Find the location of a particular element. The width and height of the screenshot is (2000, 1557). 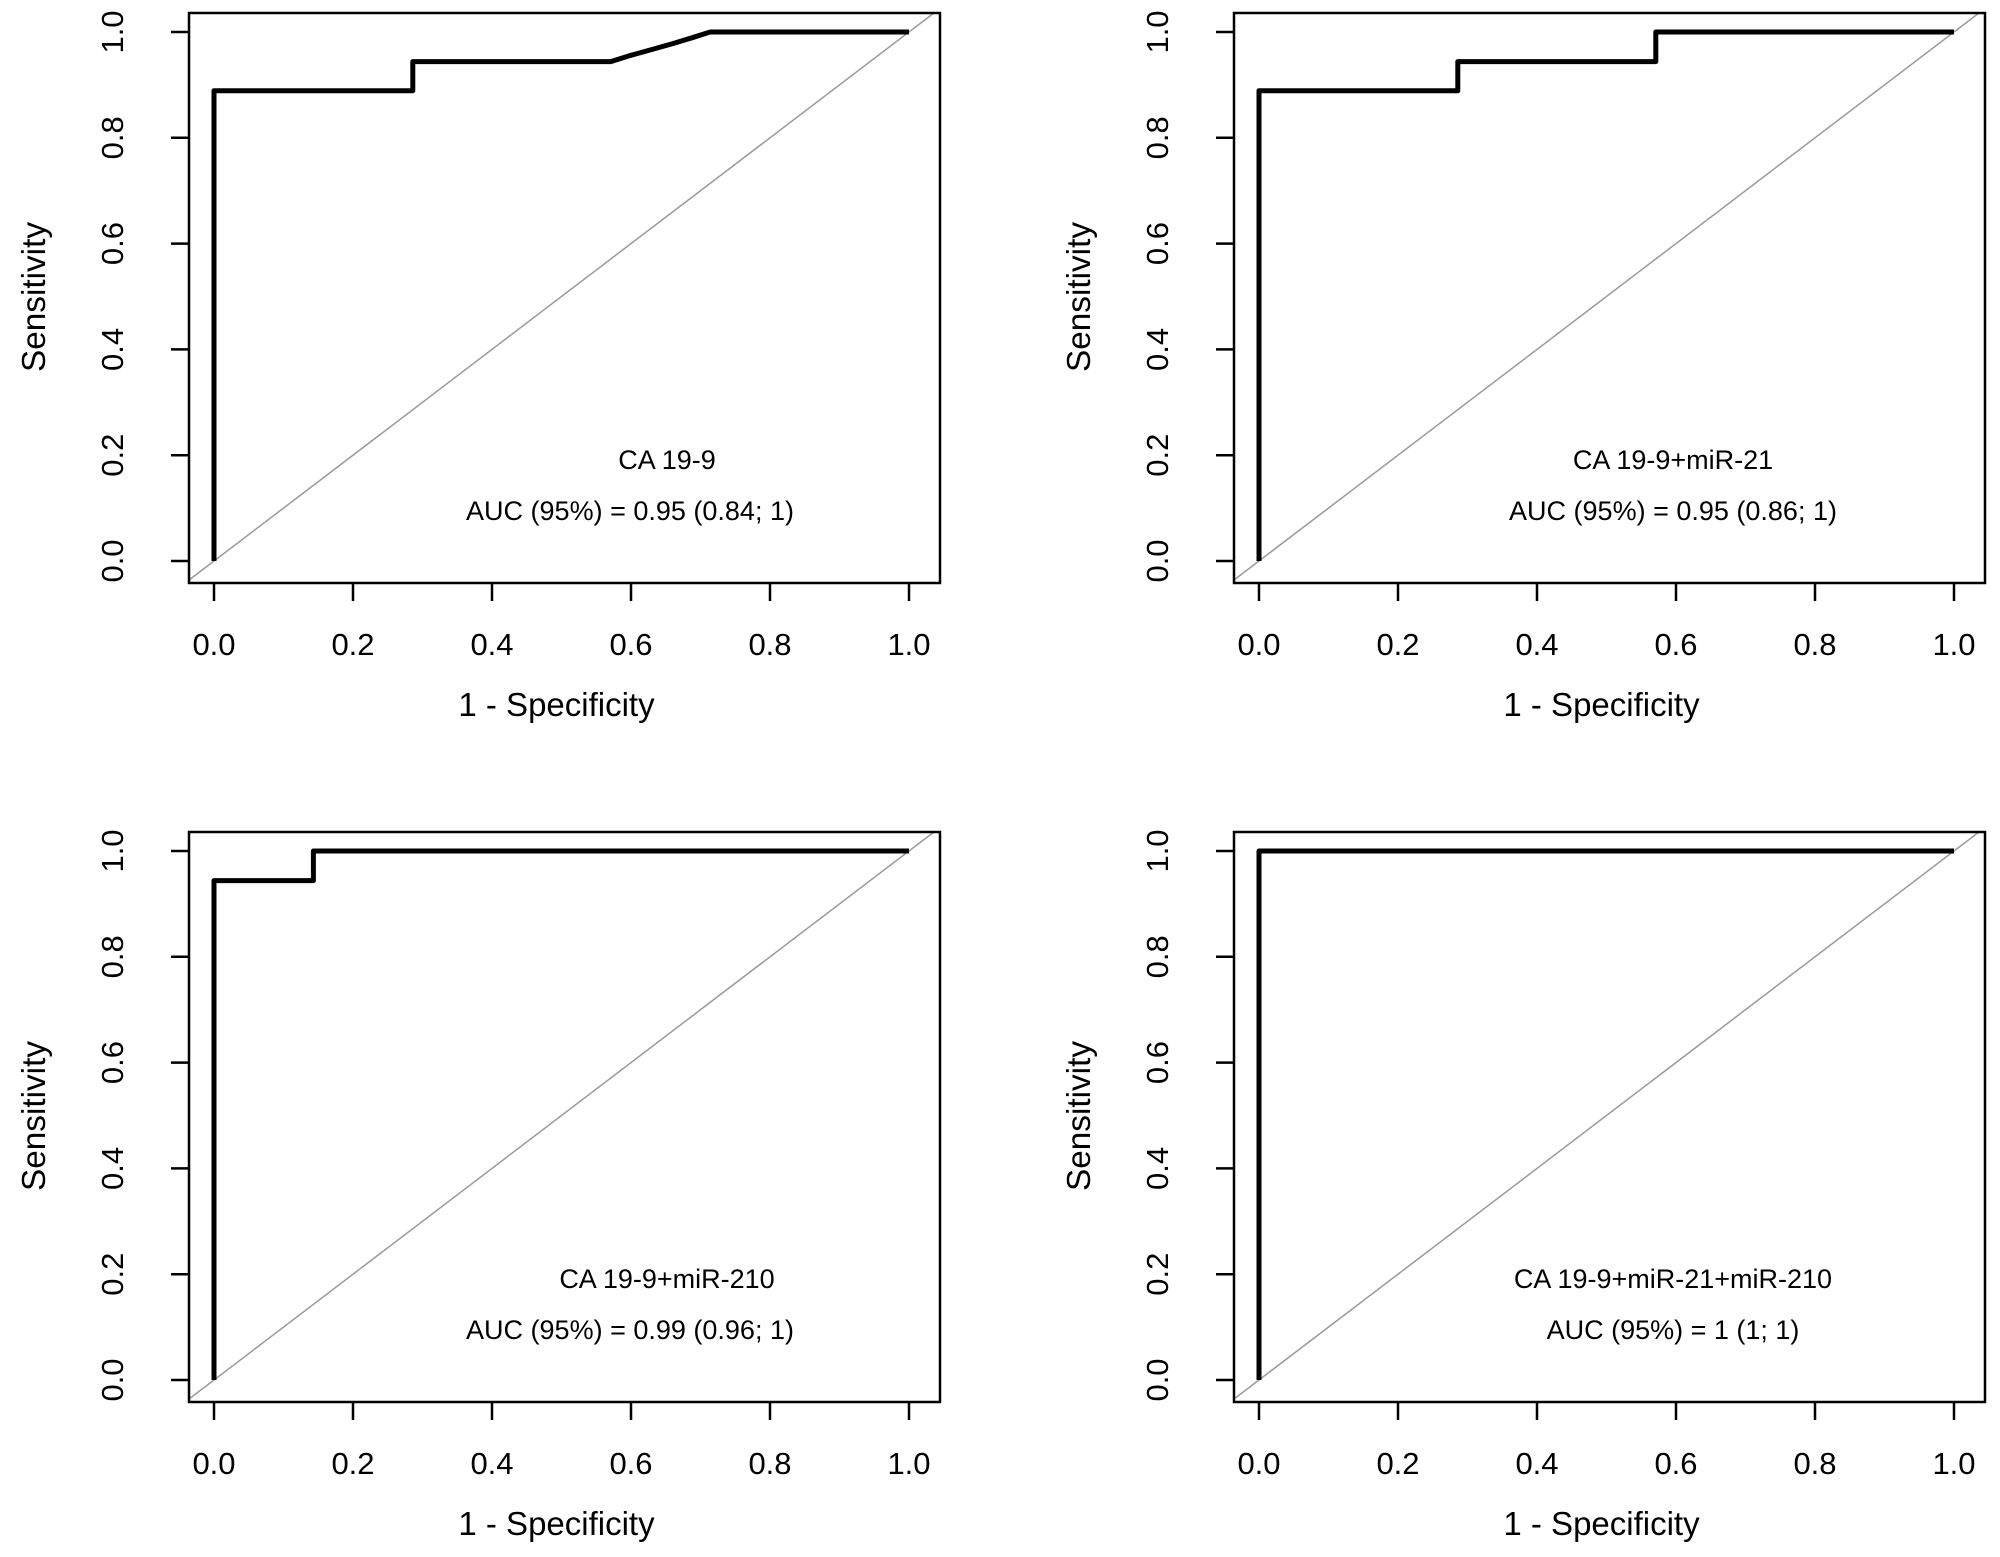

auc-annotation: AUC (95%) = 0.99 (0.96; 1) is located at coordinates (630, 1330).